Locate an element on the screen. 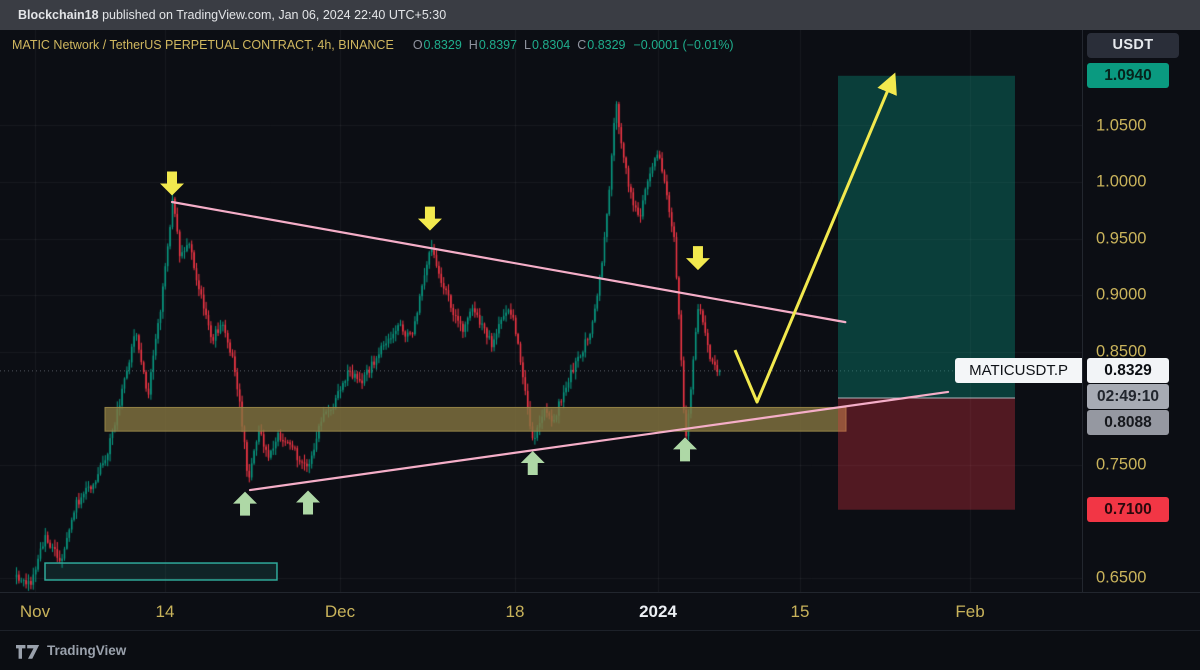 The width and height of the screenshot is (1200, 670). price-tick-label: 1.0500 is located at coordinates (1121, 125).